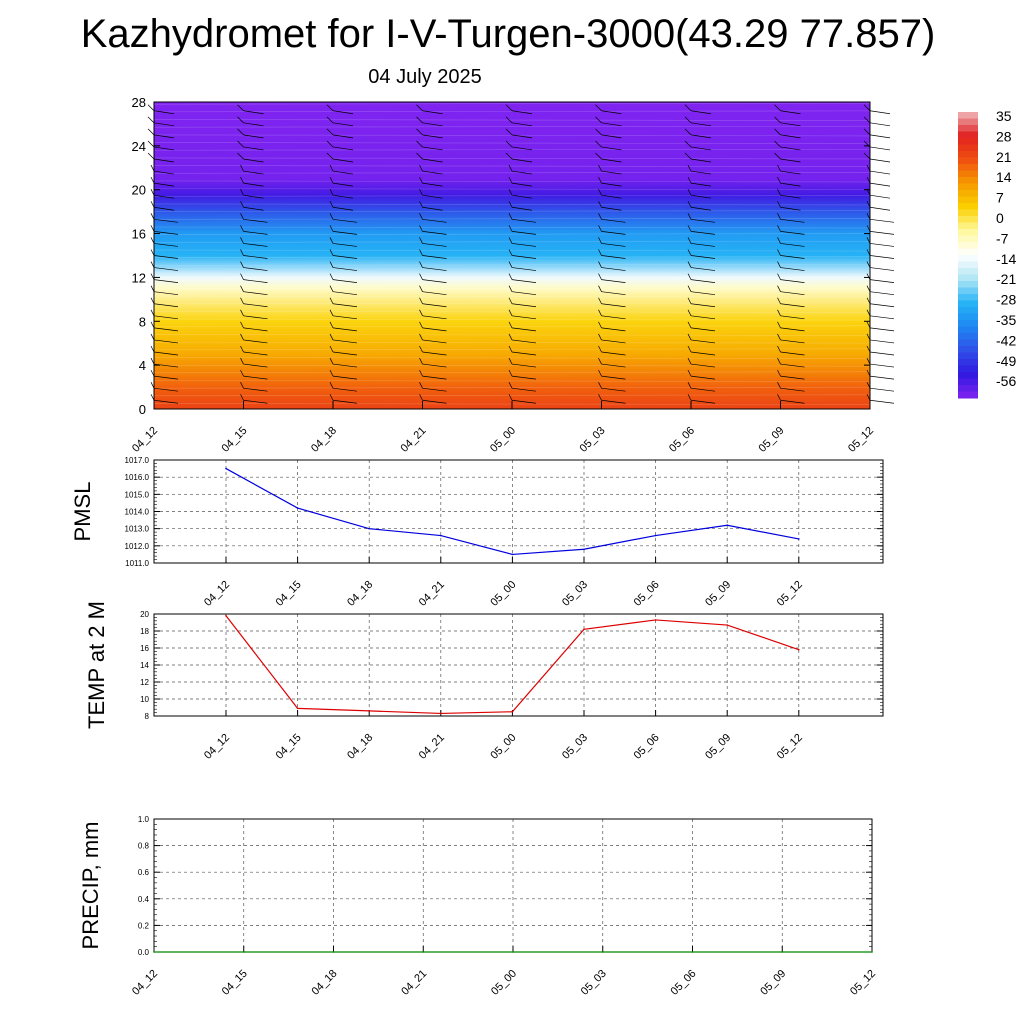 The width and height of the screenshot is (1024, 1024). I want to click on y-tick-label: 28, so click(139, 102).